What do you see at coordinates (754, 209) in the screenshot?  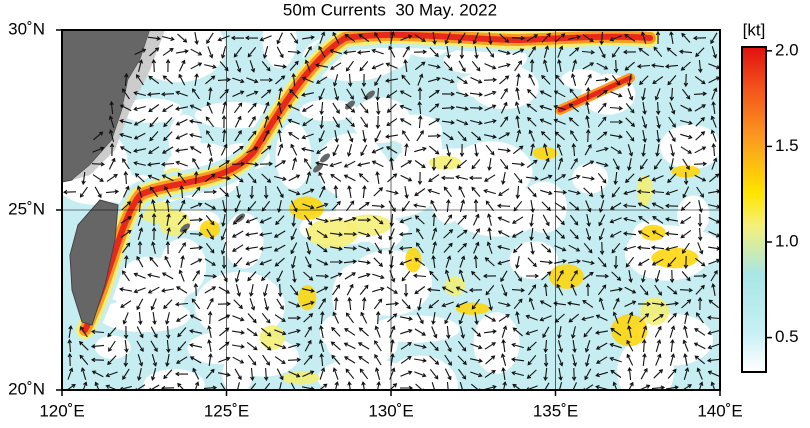 I see `colorbar` at bounding box center [754, 209].